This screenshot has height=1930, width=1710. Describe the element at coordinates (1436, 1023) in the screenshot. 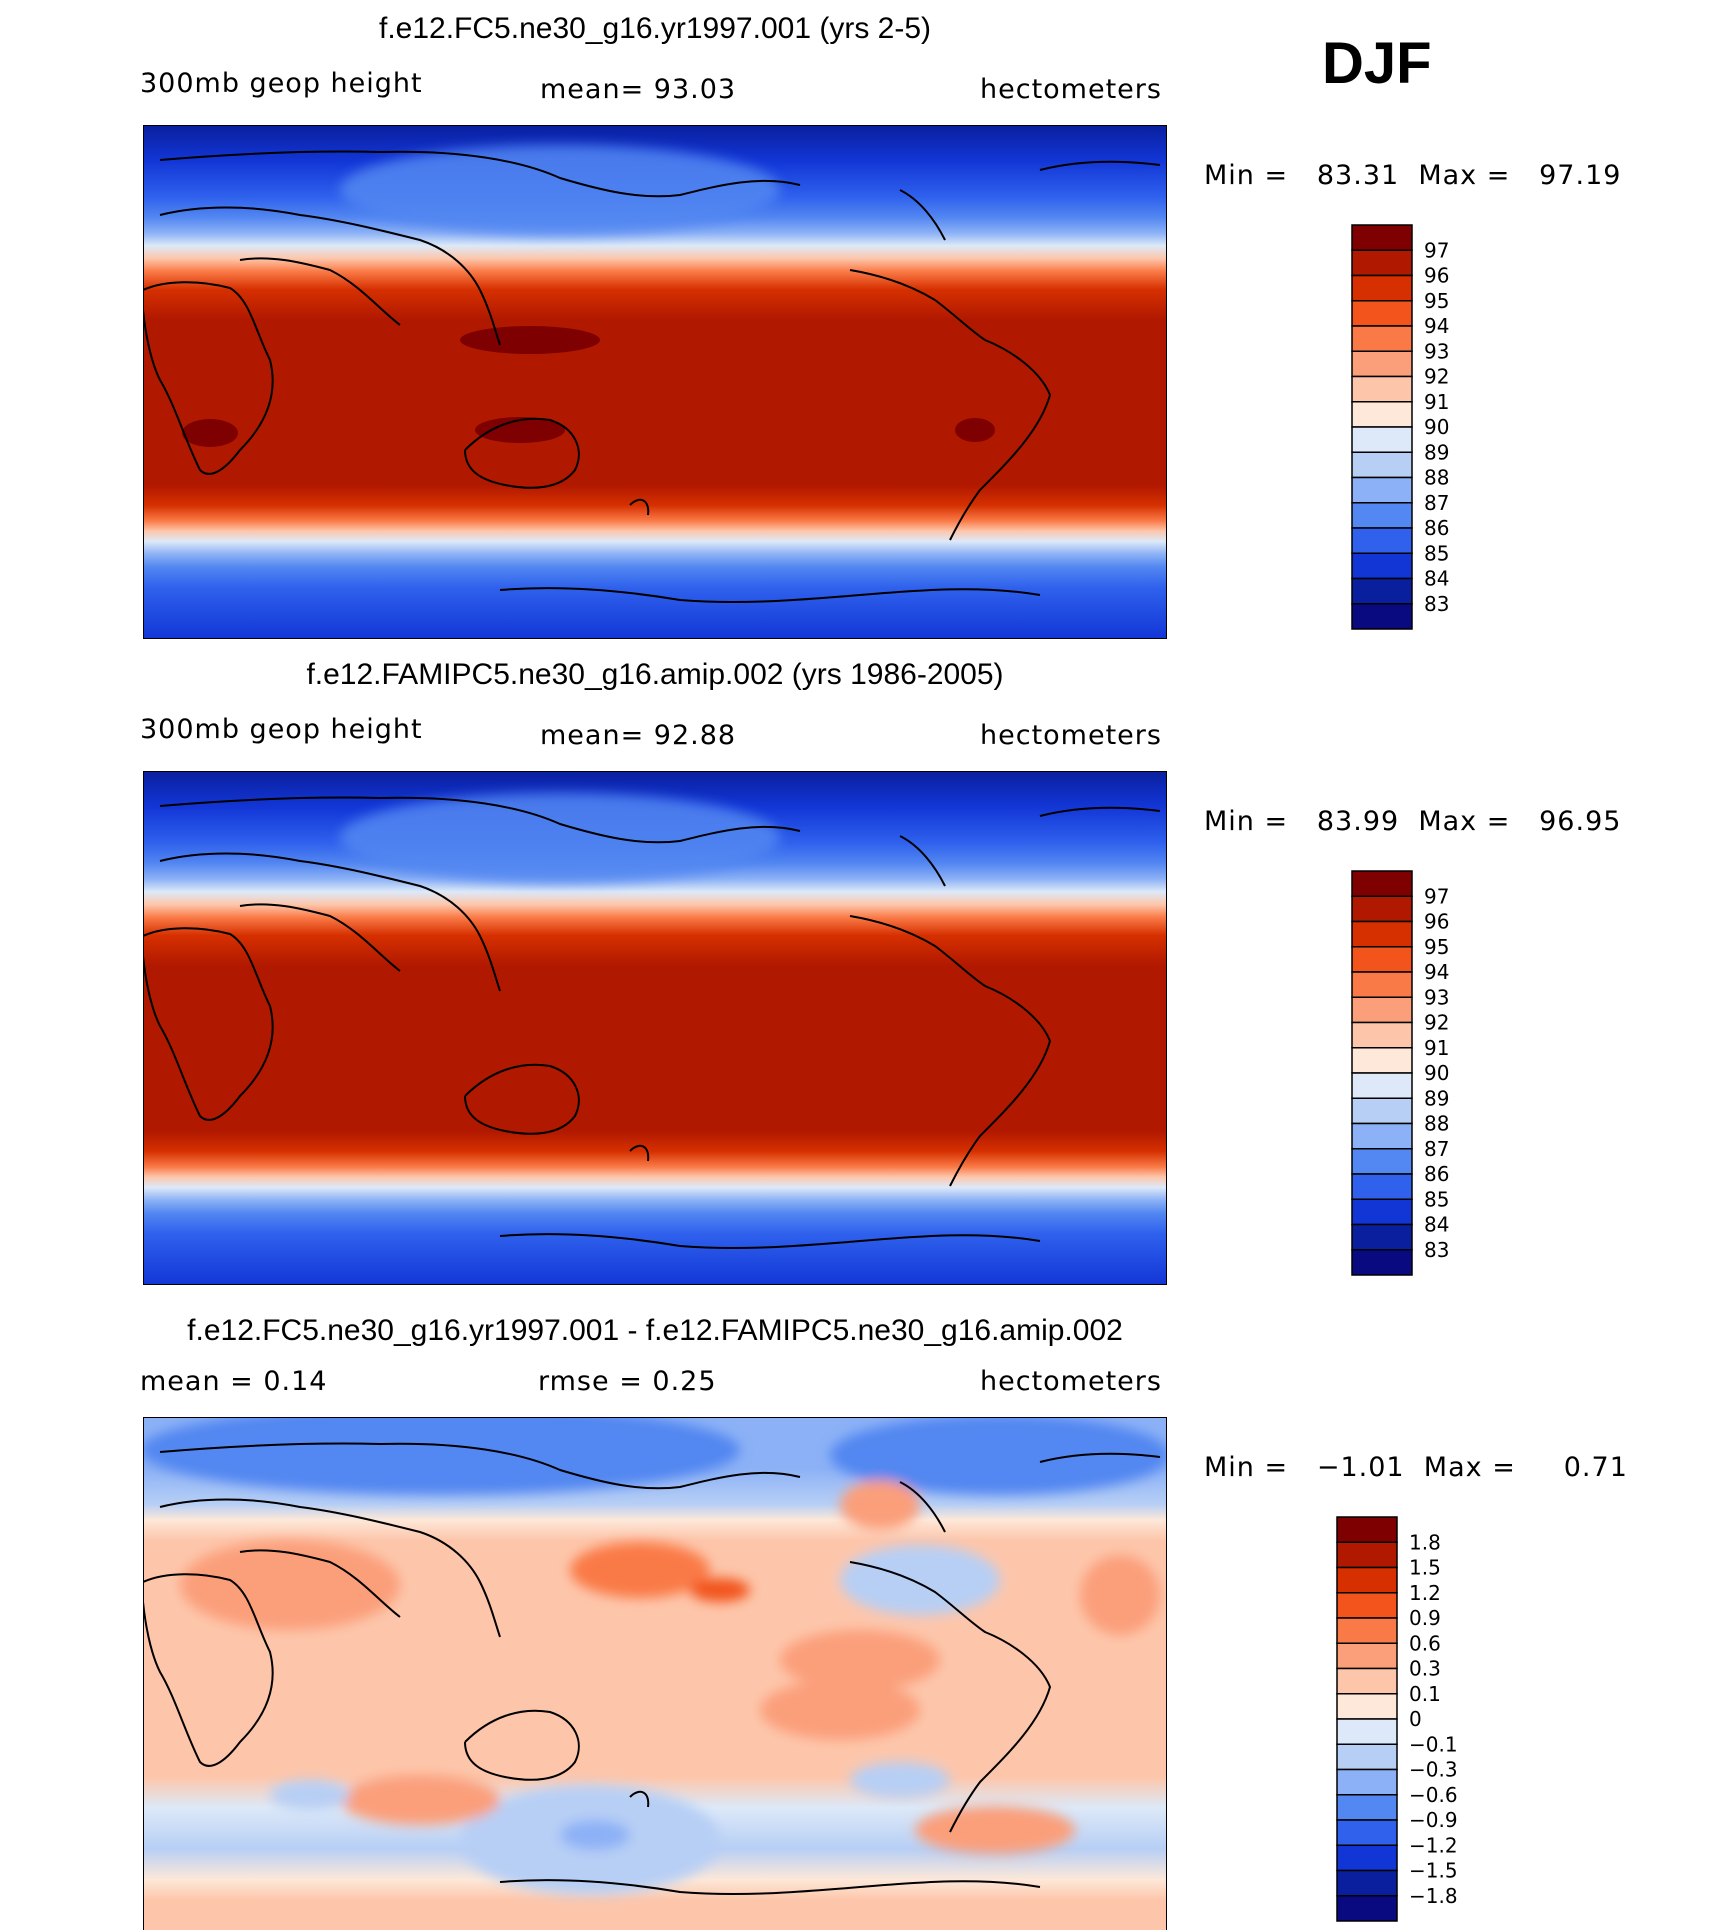

I see `colorbar-2-tick-label: 92` at that location.